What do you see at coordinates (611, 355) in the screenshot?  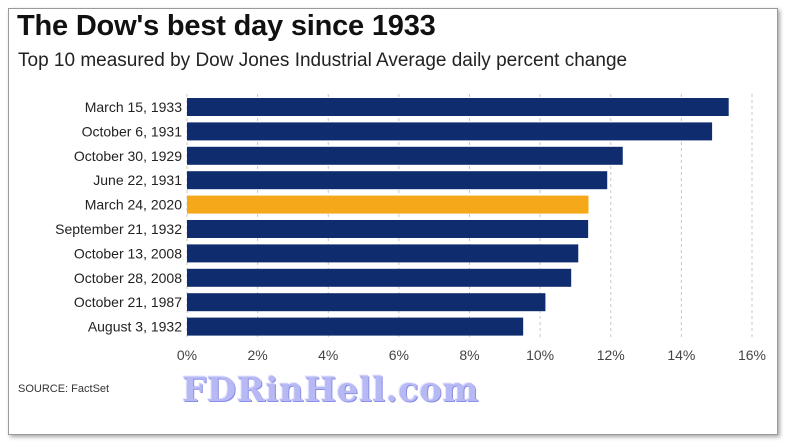 I see `x-tick-label: 12%` at bounding box center [611, 355].